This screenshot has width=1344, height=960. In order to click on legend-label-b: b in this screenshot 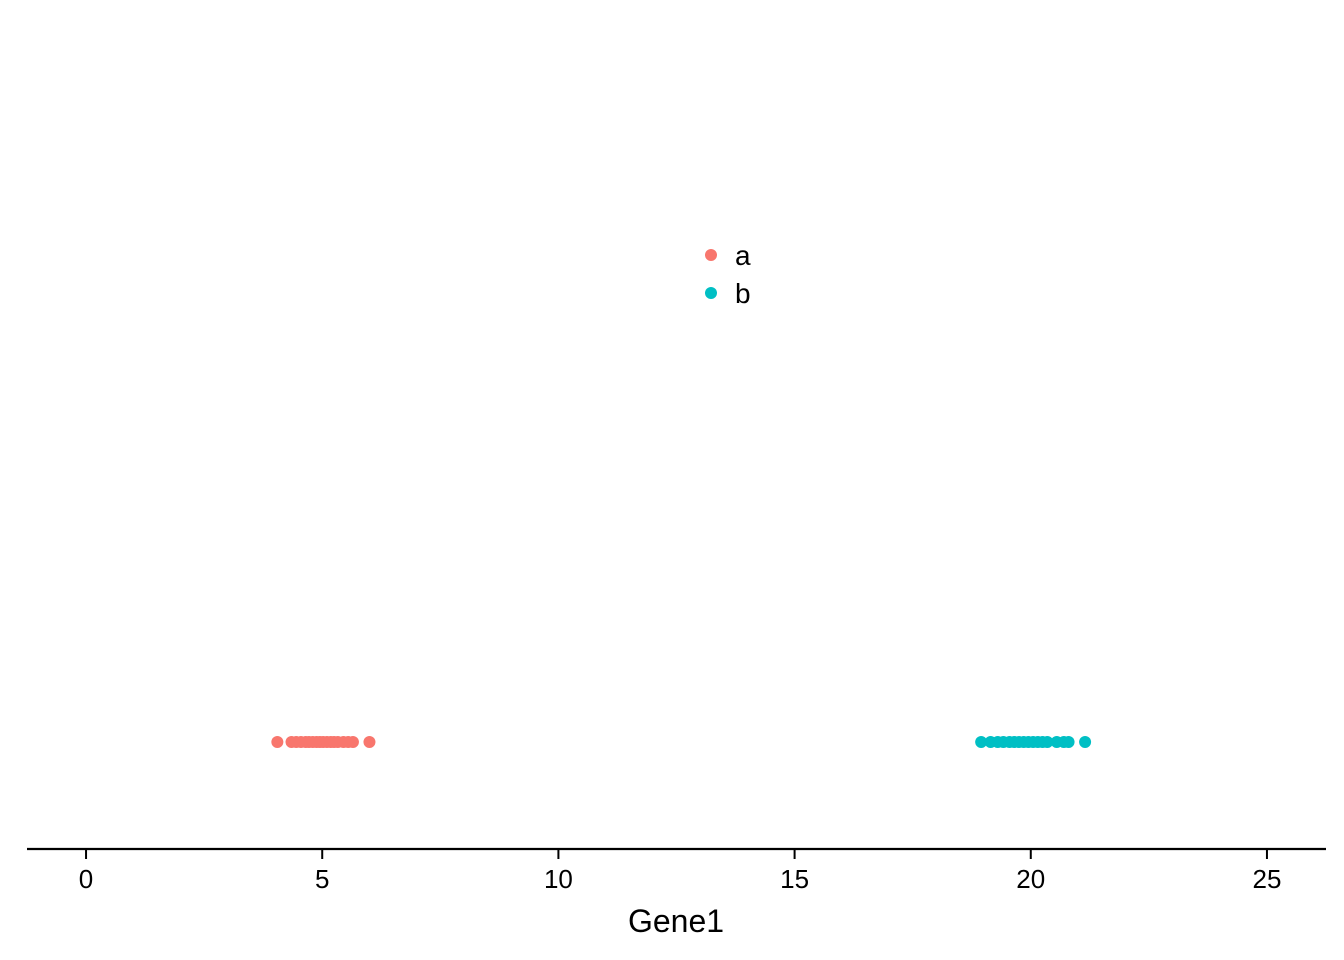, I will do `click(743, 293)`.